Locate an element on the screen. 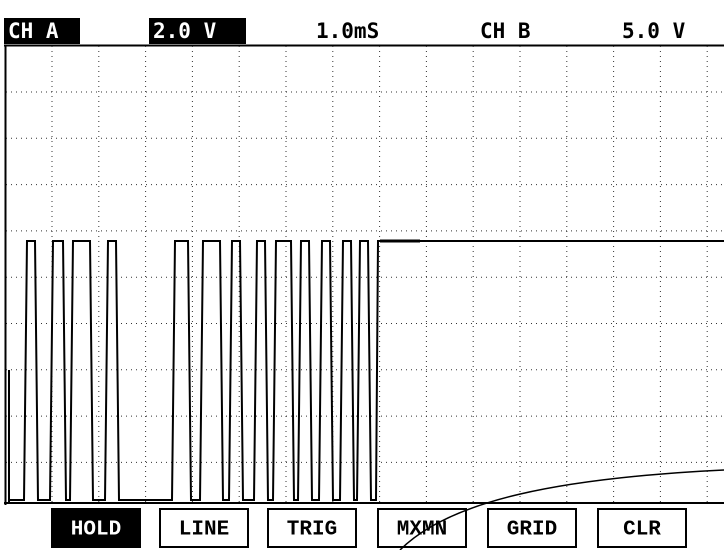 Image resolution: width=724 pixels, height=550 pixels. button-label: HOLD is located at coordinates (96, 530).